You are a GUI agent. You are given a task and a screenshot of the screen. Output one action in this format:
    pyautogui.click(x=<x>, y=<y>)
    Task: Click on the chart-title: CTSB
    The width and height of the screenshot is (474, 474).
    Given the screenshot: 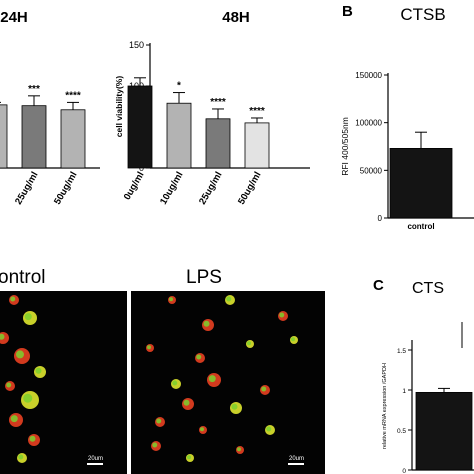 What is the action you would take?
    pyautogui.click(x=422, y=14)
    